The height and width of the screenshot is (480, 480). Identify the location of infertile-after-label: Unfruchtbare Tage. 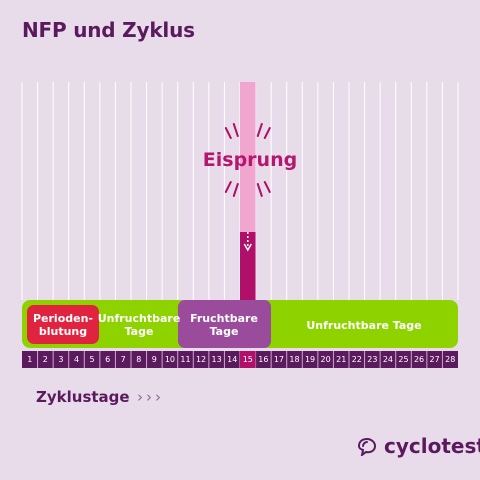
(364, 325).